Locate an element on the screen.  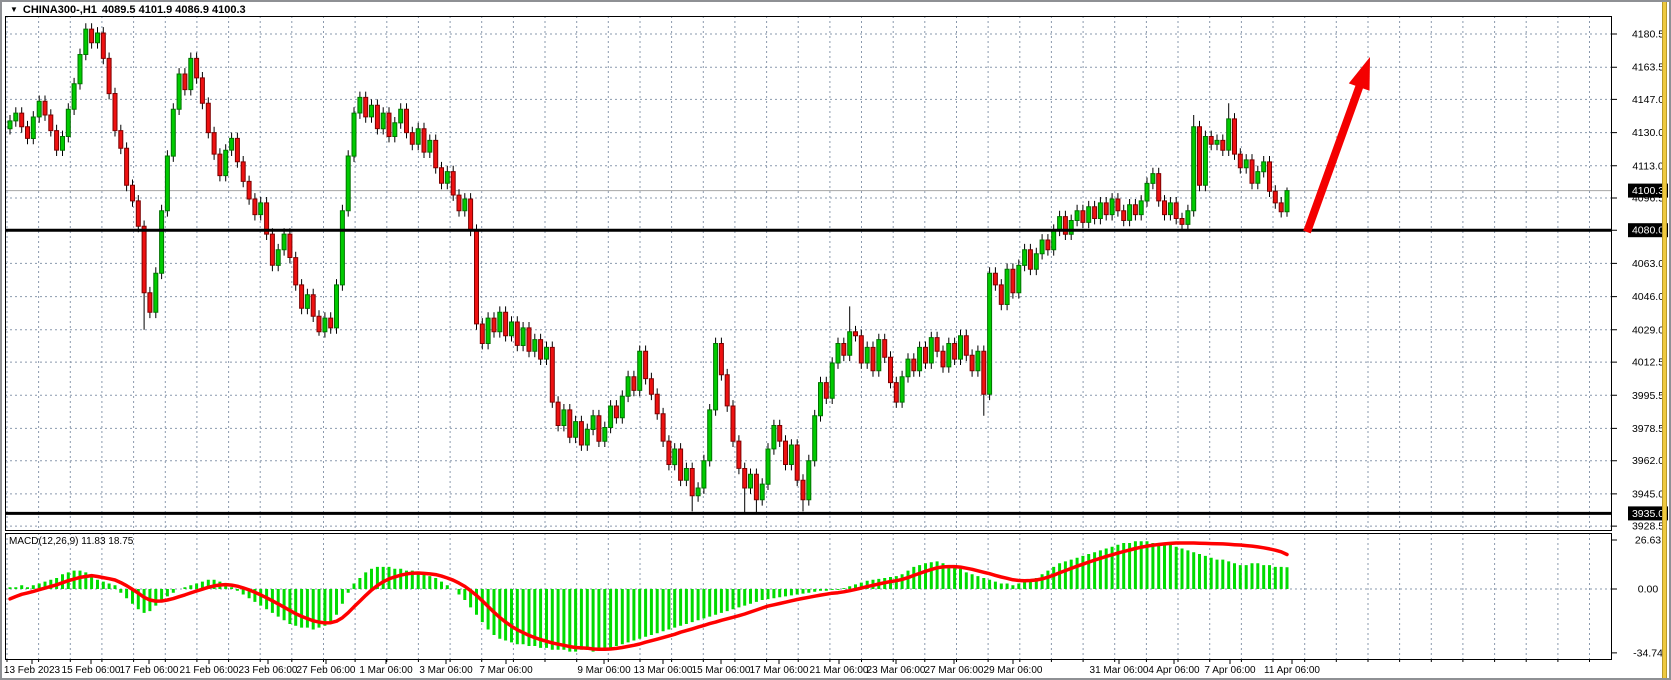
macd-signal-line is located at coordinates (648, 596).